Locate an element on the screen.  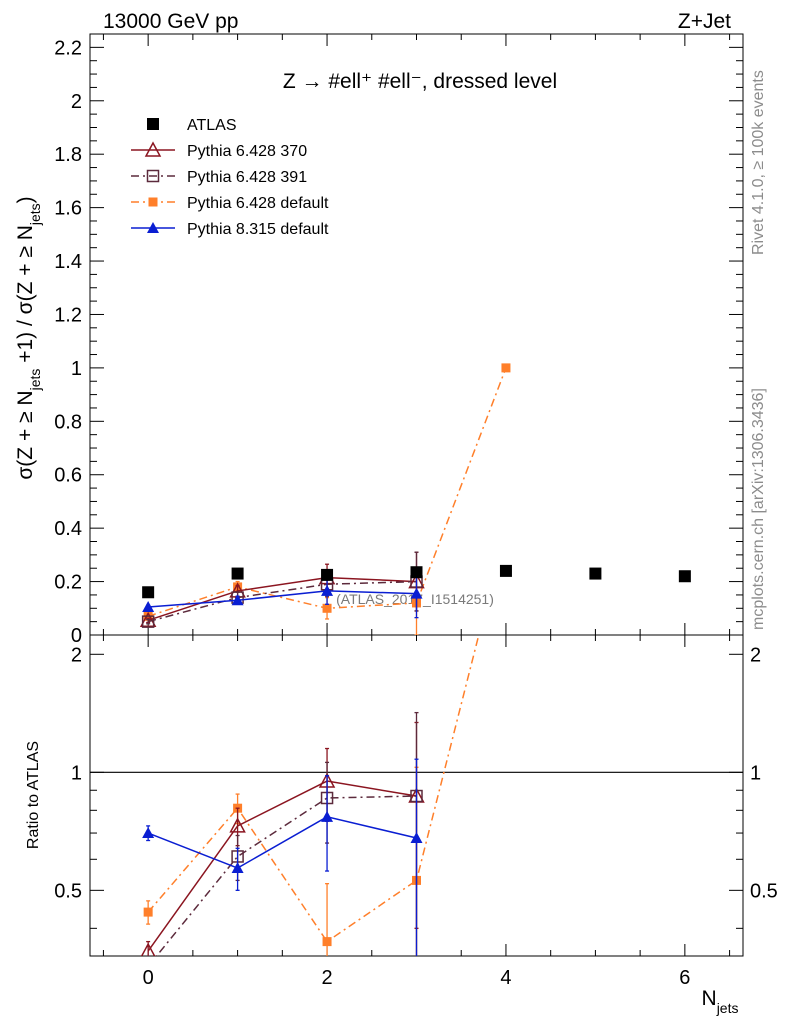
ratio-tick-label-right: 0.5 is located at coordinates (764, 891).